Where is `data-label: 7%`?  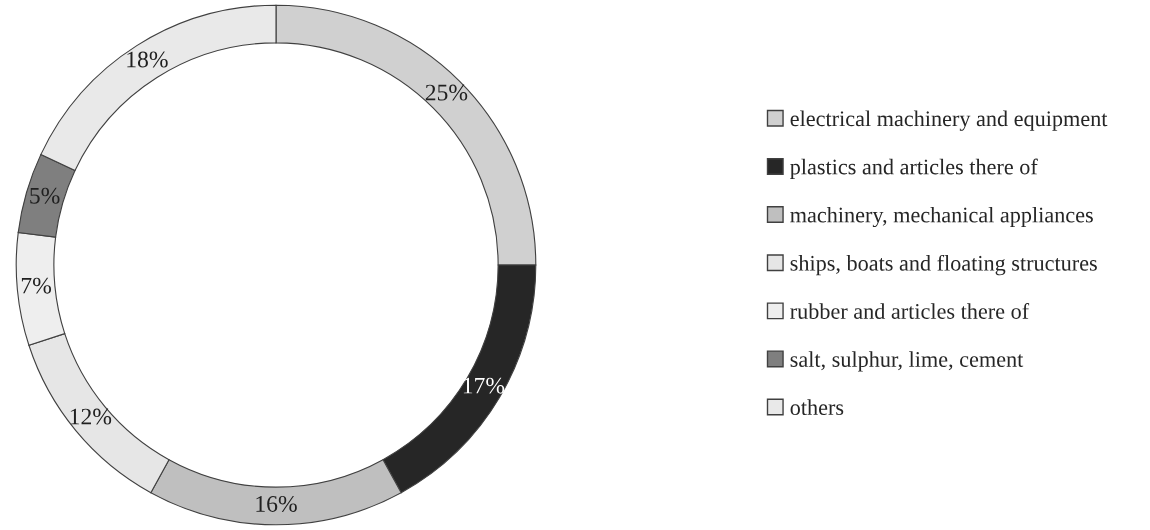
data-label: 7% is located at coordinates (36, 285).